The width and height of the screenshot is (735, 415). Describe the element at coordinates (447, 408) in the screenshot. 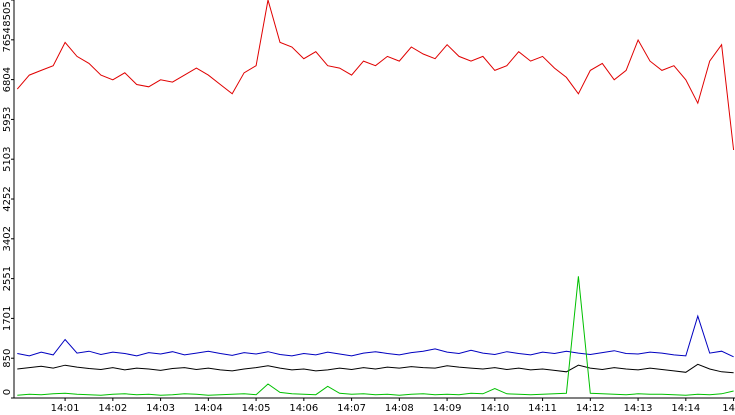

I see `x-tick-label: 14:09` at that location.